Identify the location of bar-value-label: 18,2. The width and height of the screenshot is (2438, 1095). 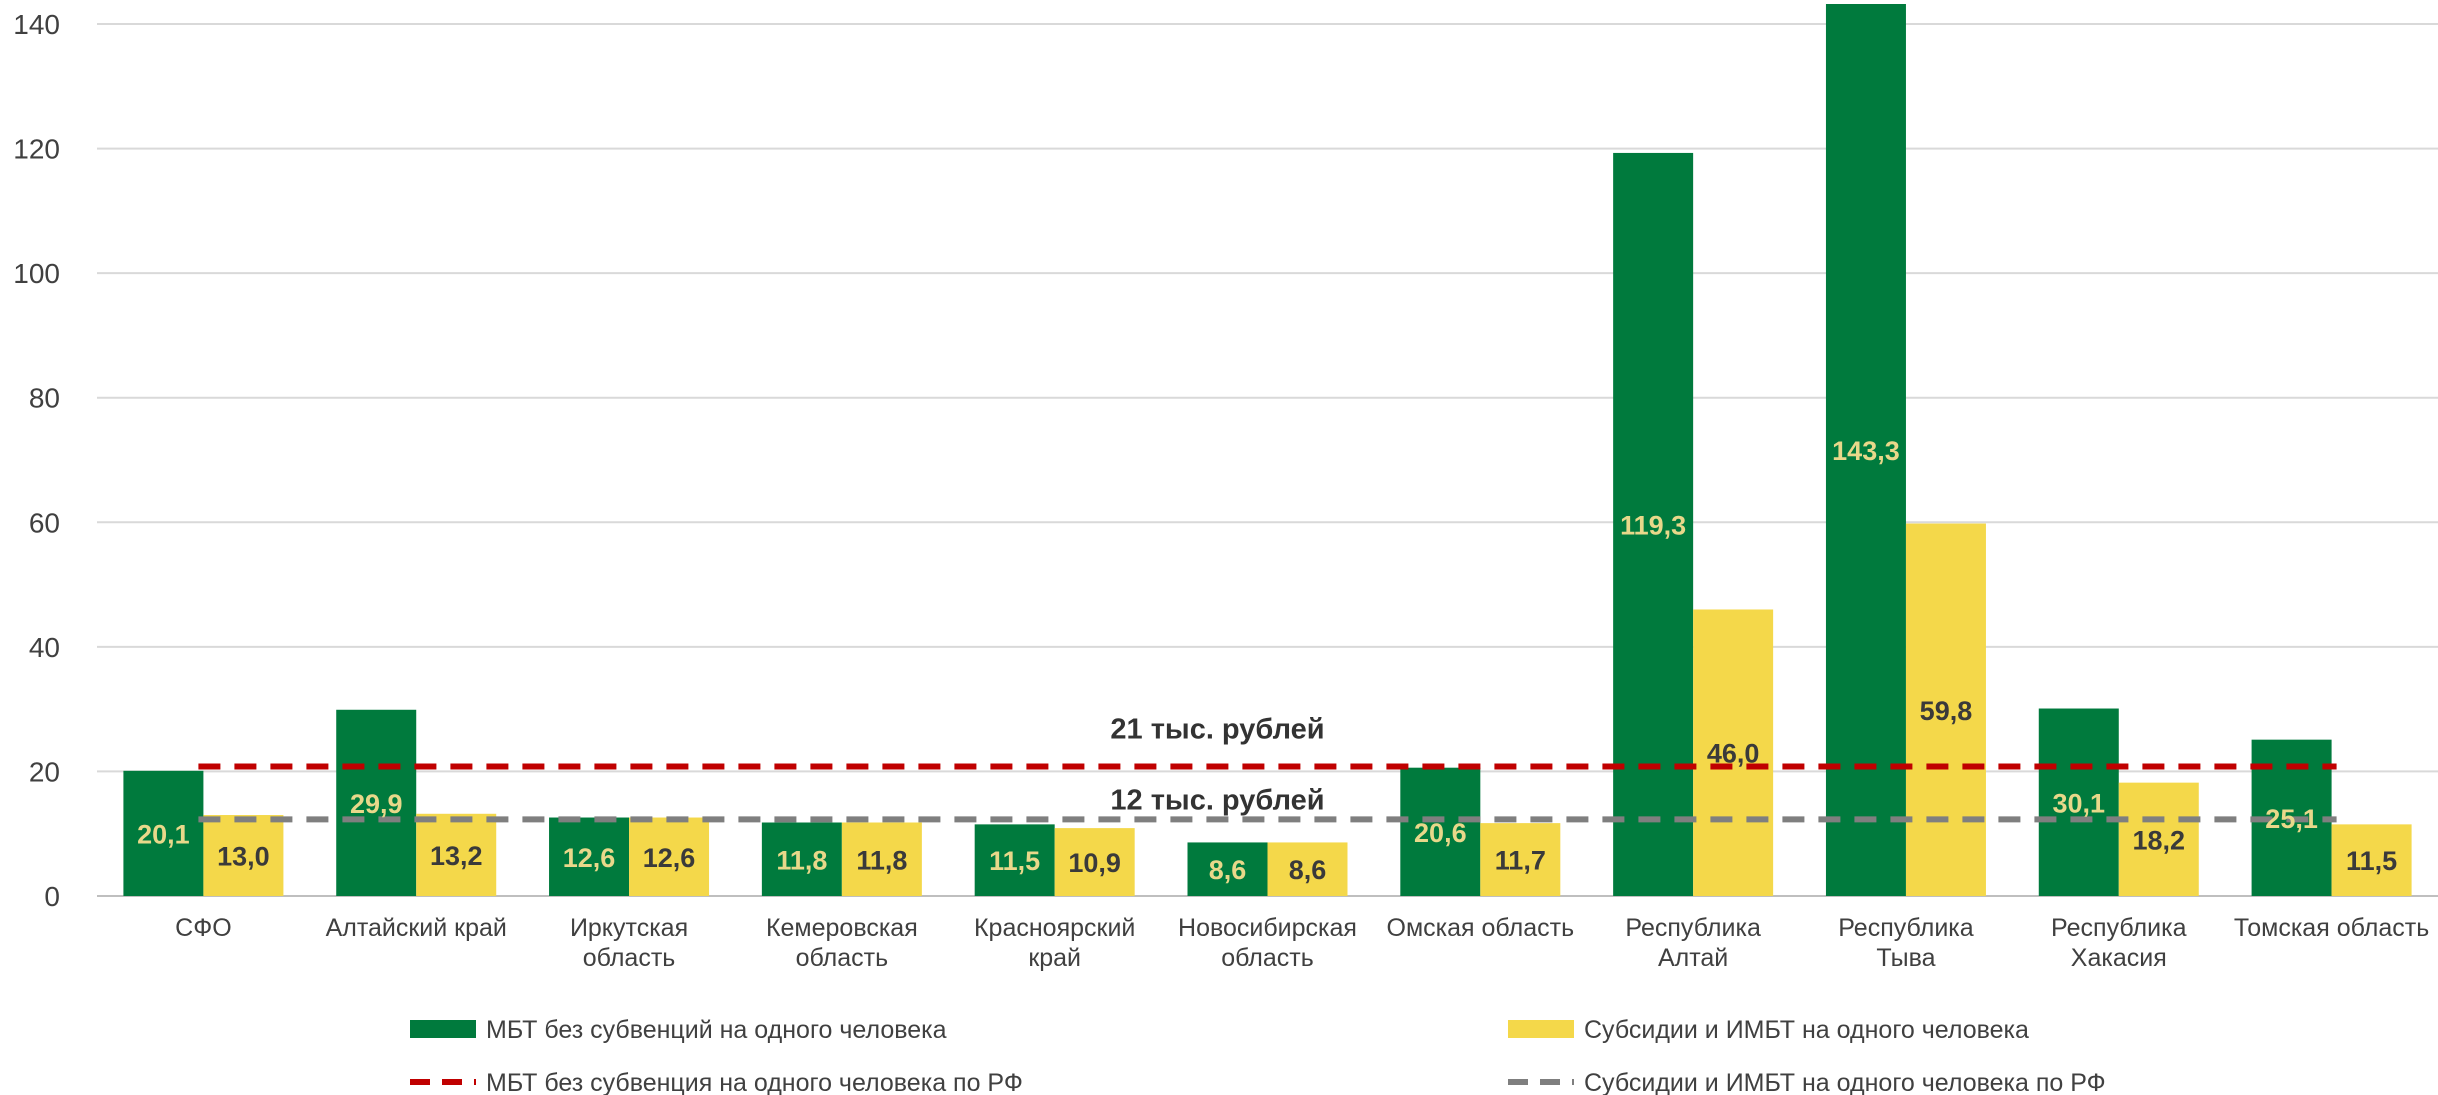
(2158, 840).